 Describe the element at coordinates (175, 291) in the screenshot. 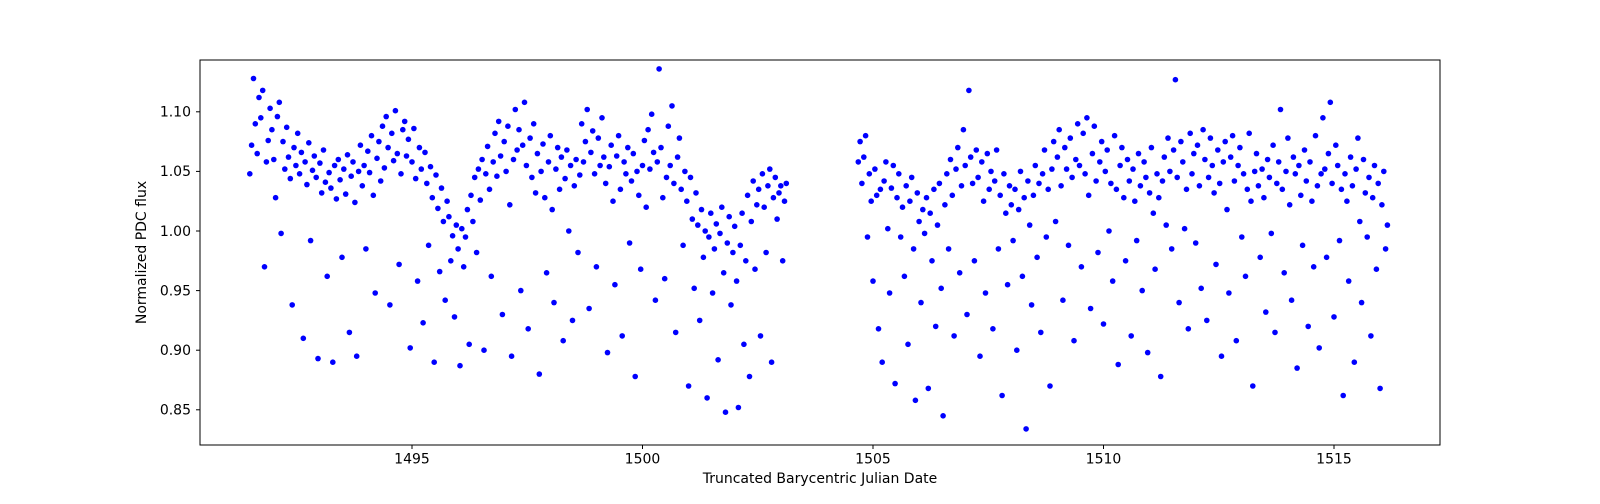

I see `y-tick-label: 0.95` at that location.